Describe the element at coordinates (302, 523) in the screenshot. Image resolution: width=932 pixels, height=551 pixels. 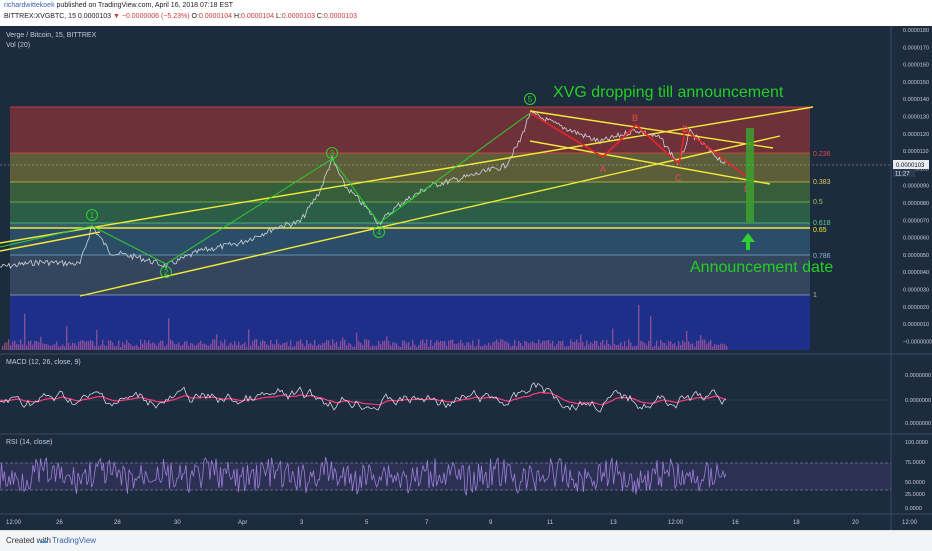
I see `time-axis-label: 3` at that location.